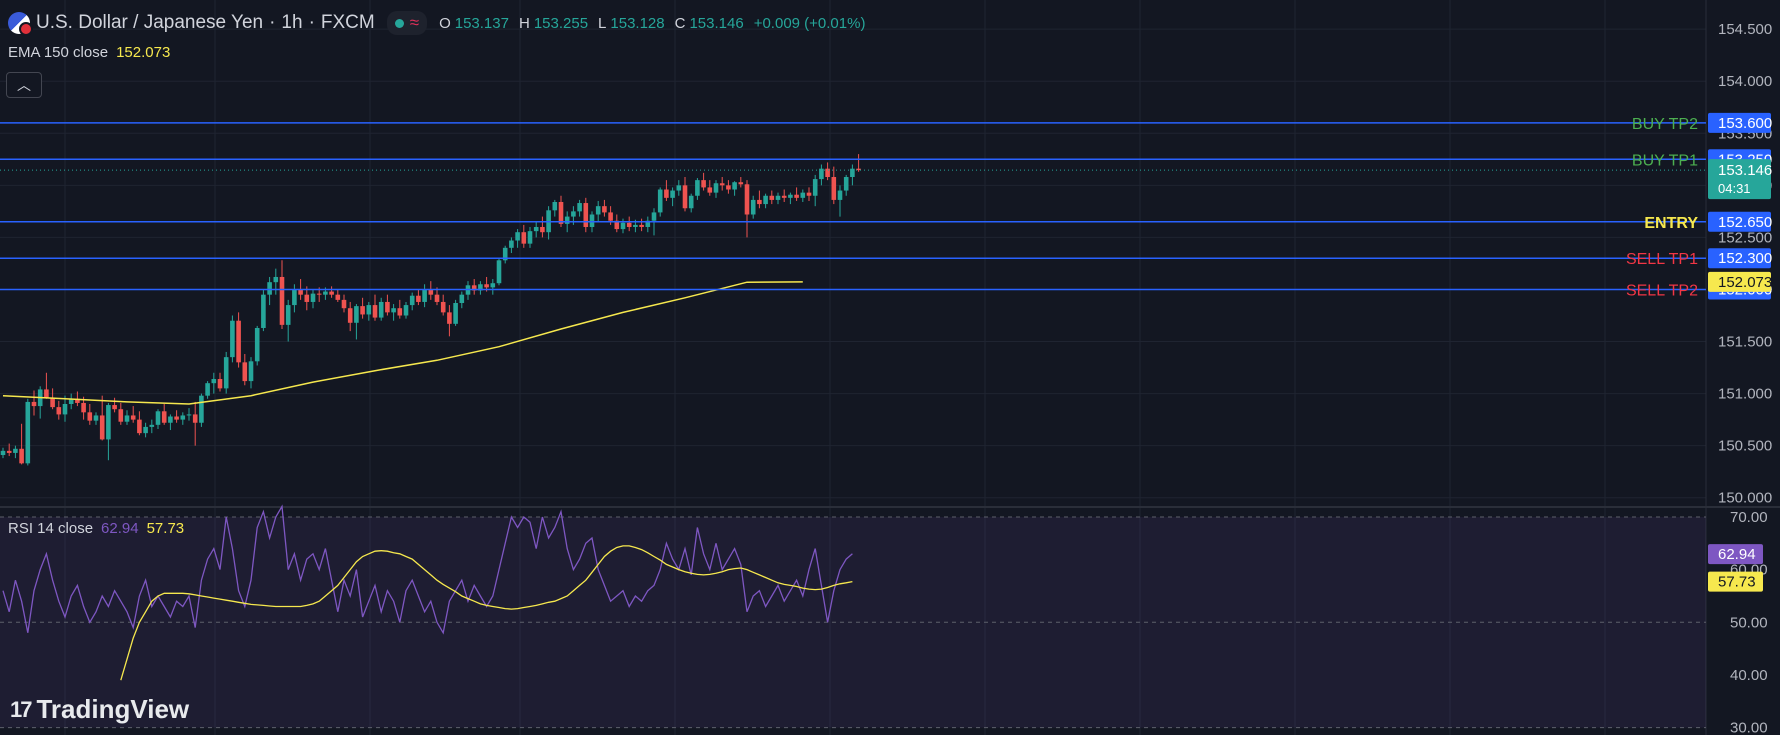  What do you see at coordinates (399, 23) in the screenshot?
I see `market-open-dot-icon` at bounding box center [399, 23].